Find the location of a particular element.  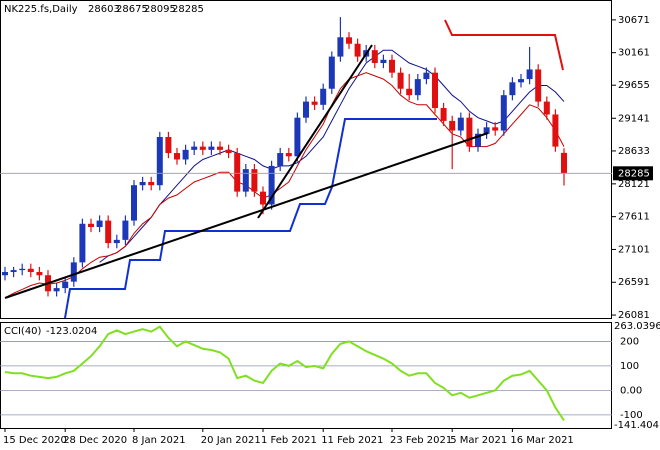

x-tick-label: 11 Feb 2021 is located at coordinates (352, 440).